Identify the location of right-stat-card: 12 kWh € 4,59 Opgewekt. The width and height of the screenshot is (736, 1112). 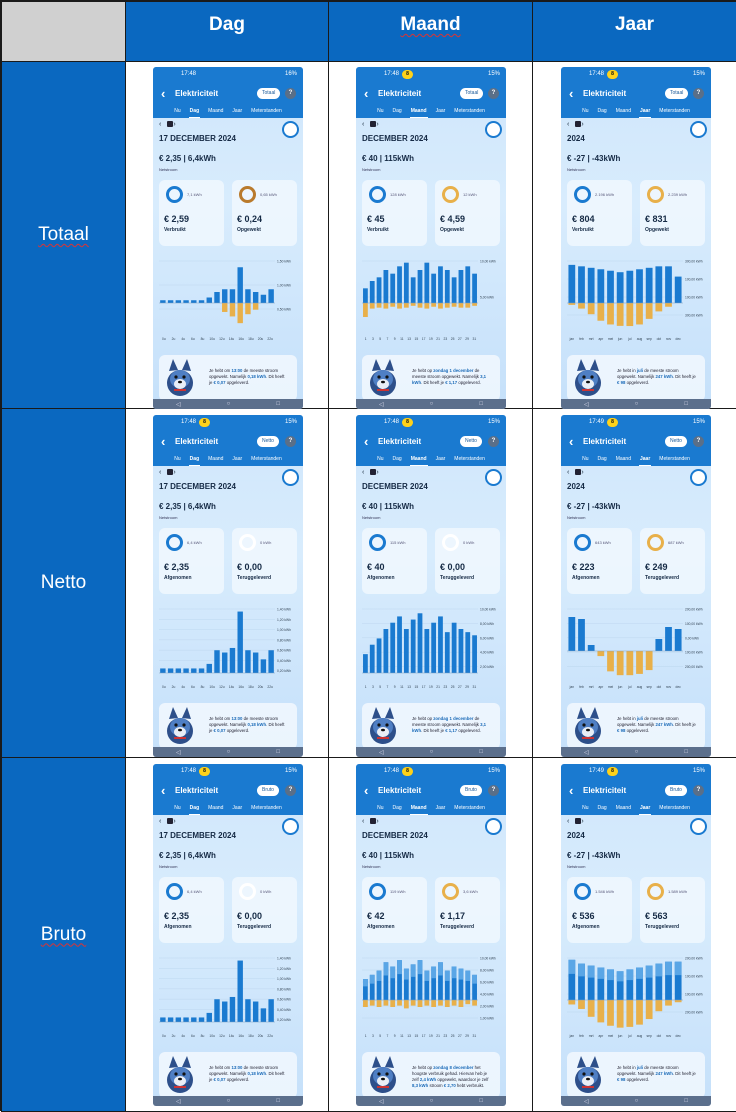
(467, 213).